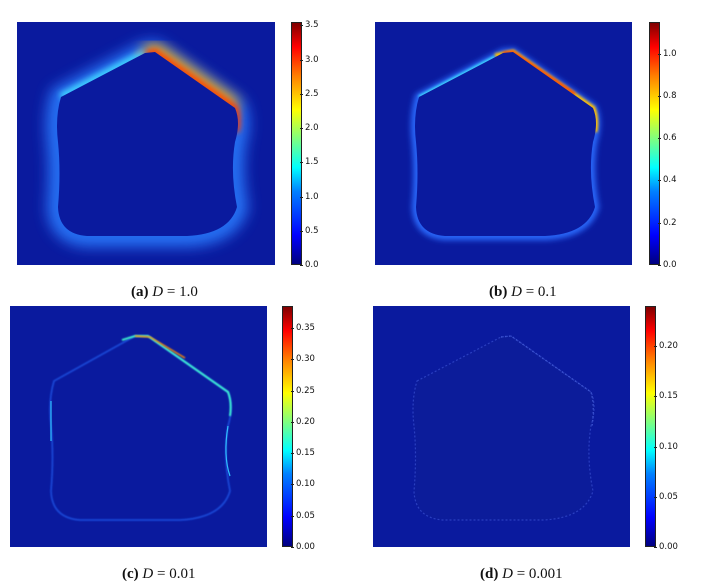  I want to click on colorbar-tick-label: 0.6, so click(667, 138).